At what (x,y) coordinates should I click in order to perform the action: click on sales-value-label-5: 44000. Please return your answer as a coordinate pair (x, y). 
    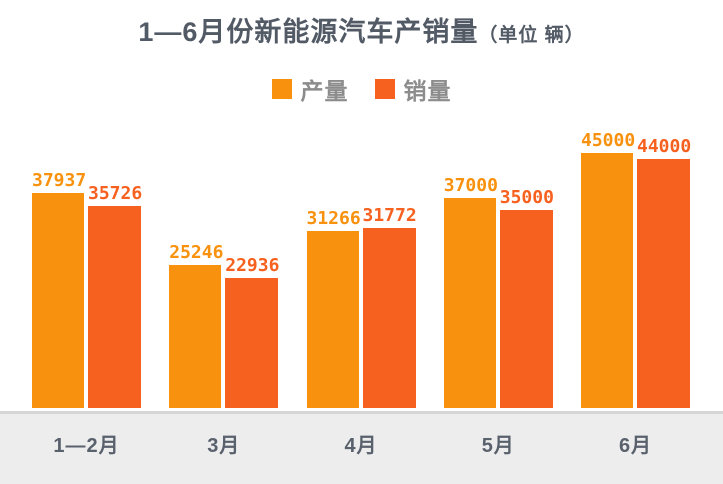
    Looking at the image, I should click on (664, 146).